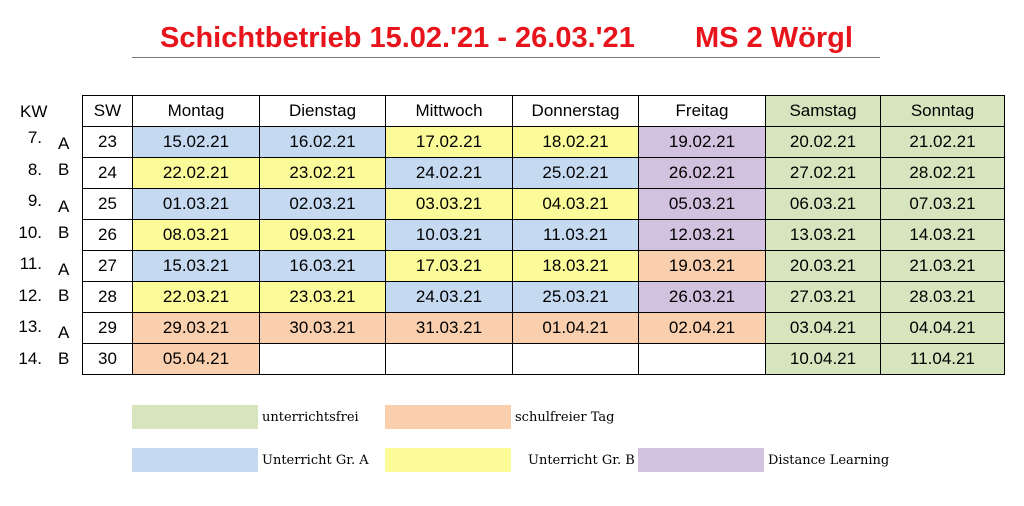 This screenshot has height=506, width=1024. What do you see at coordinates (34, 111) in the screenshot?
I see `kw-header: KW` at bounding box center [34, 111].